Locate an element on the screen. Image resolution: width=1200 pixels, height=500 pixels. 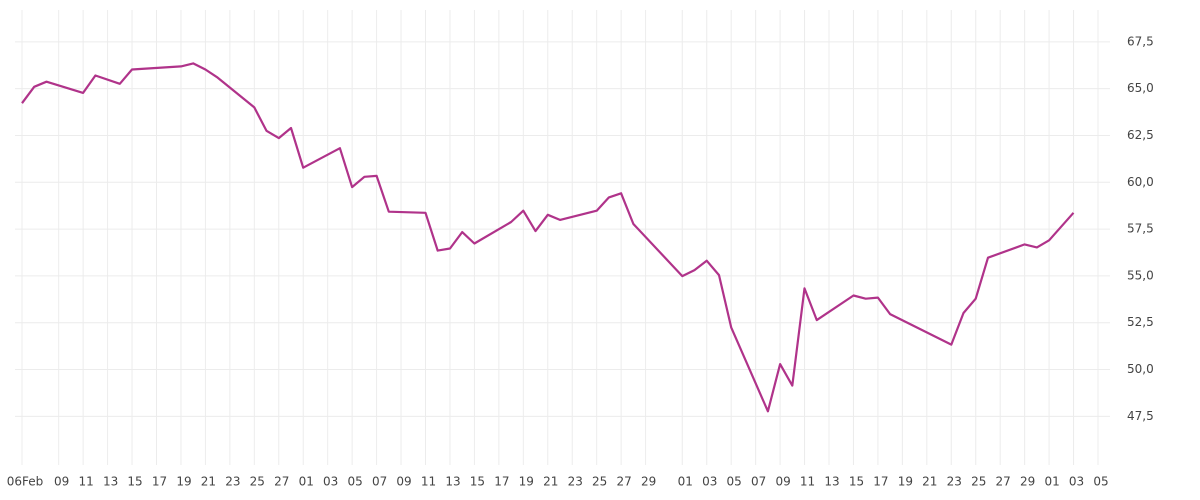
y-tick-label: 65,0 is located at coordinates (1140, 88).